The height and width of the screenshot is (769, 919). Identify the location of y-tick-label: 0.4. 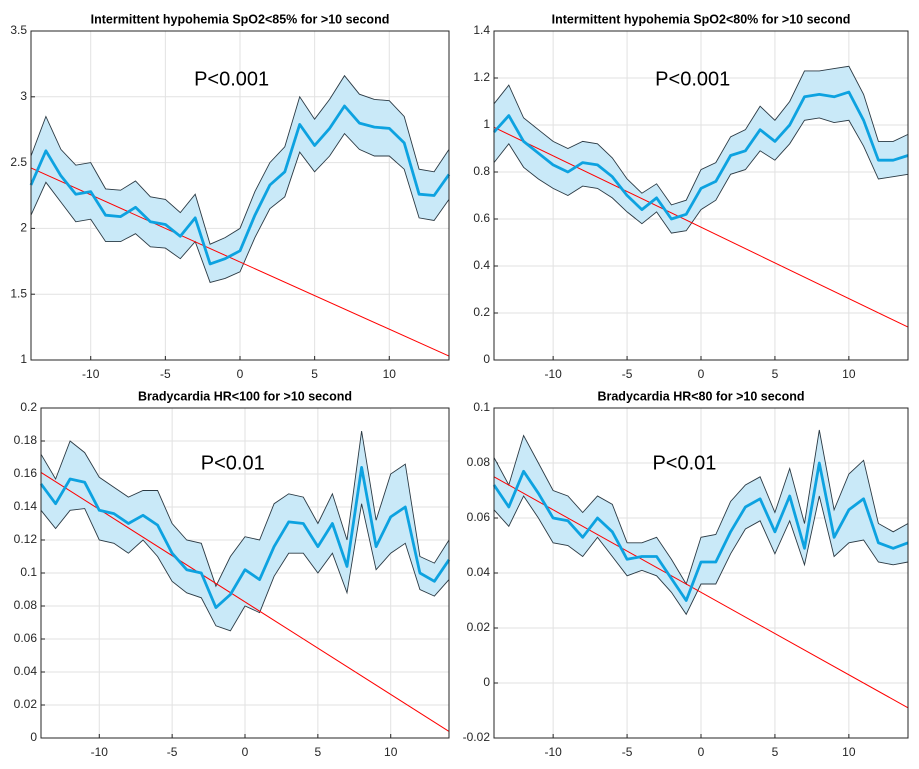
(481, 265).